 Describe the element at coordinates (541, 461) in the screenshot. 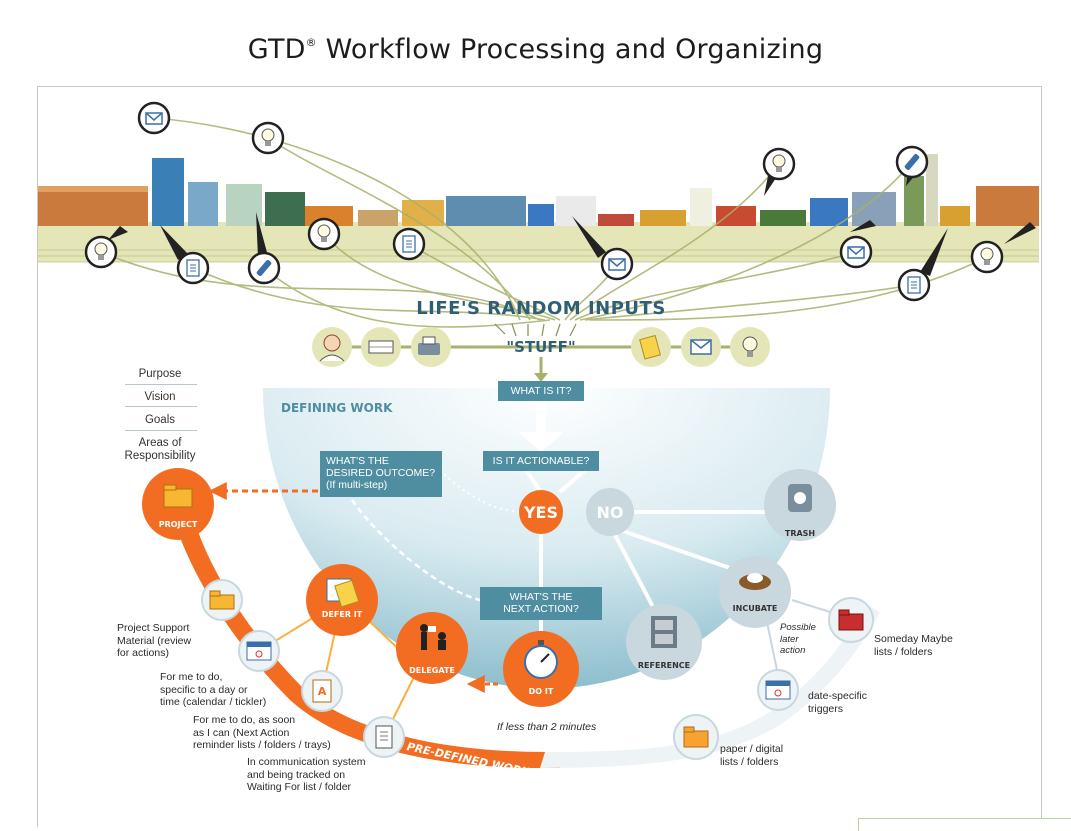

I see `is-it-actionable-box: IS IT ACTIONABLE?` at that location.